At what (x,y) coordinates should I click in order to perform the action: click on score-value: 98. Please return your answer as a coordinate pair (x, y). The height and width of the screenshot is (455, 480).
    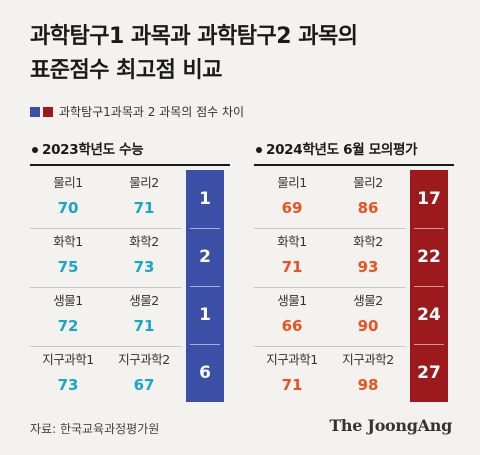
    Looking at the image, I should click on (368, 385).